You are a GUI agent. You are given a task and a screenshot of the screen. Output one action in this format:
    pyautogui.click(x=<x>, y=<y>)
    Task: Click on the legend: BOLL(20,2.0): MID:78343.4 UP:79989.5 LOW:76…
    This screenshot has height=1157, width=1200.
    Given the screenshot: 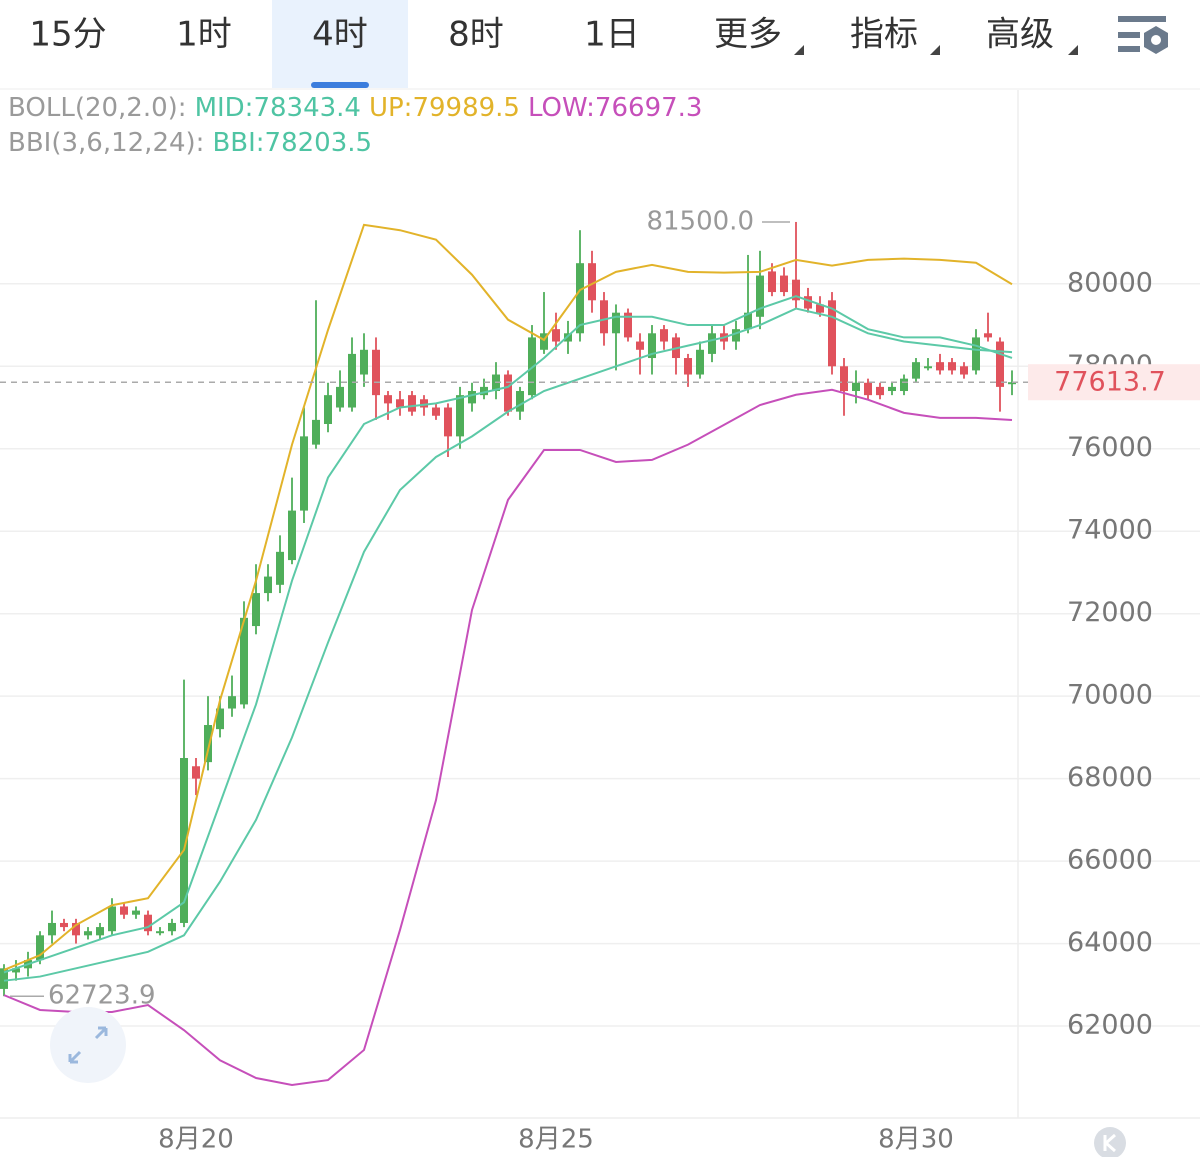 What is the action you would take?
    pyautogui.click(x=355, y=108)
    